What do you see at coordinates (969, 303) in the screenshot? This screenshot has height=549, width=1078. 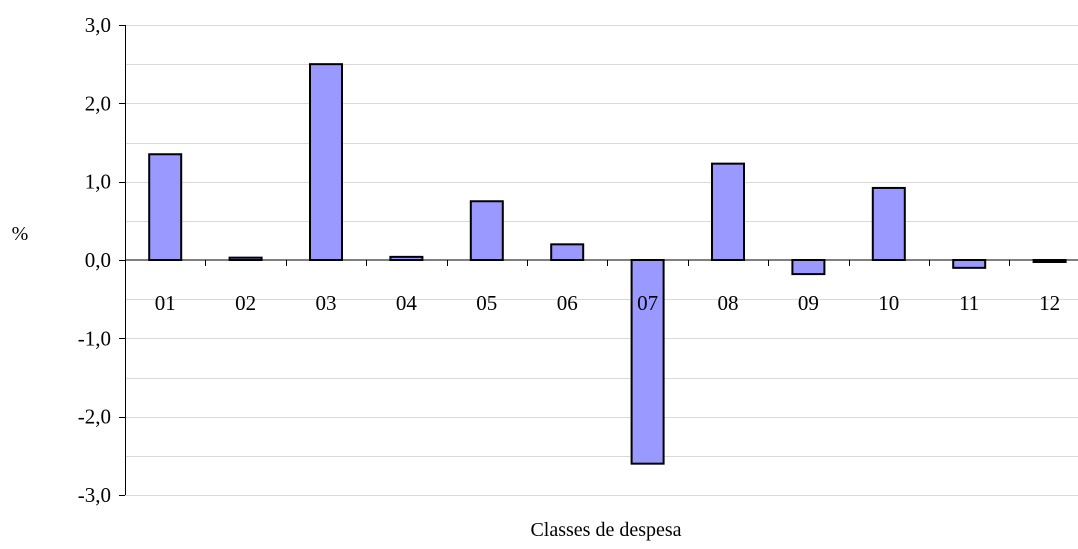 I see `x-tick-label: 11` at bounding box center [969, 303].